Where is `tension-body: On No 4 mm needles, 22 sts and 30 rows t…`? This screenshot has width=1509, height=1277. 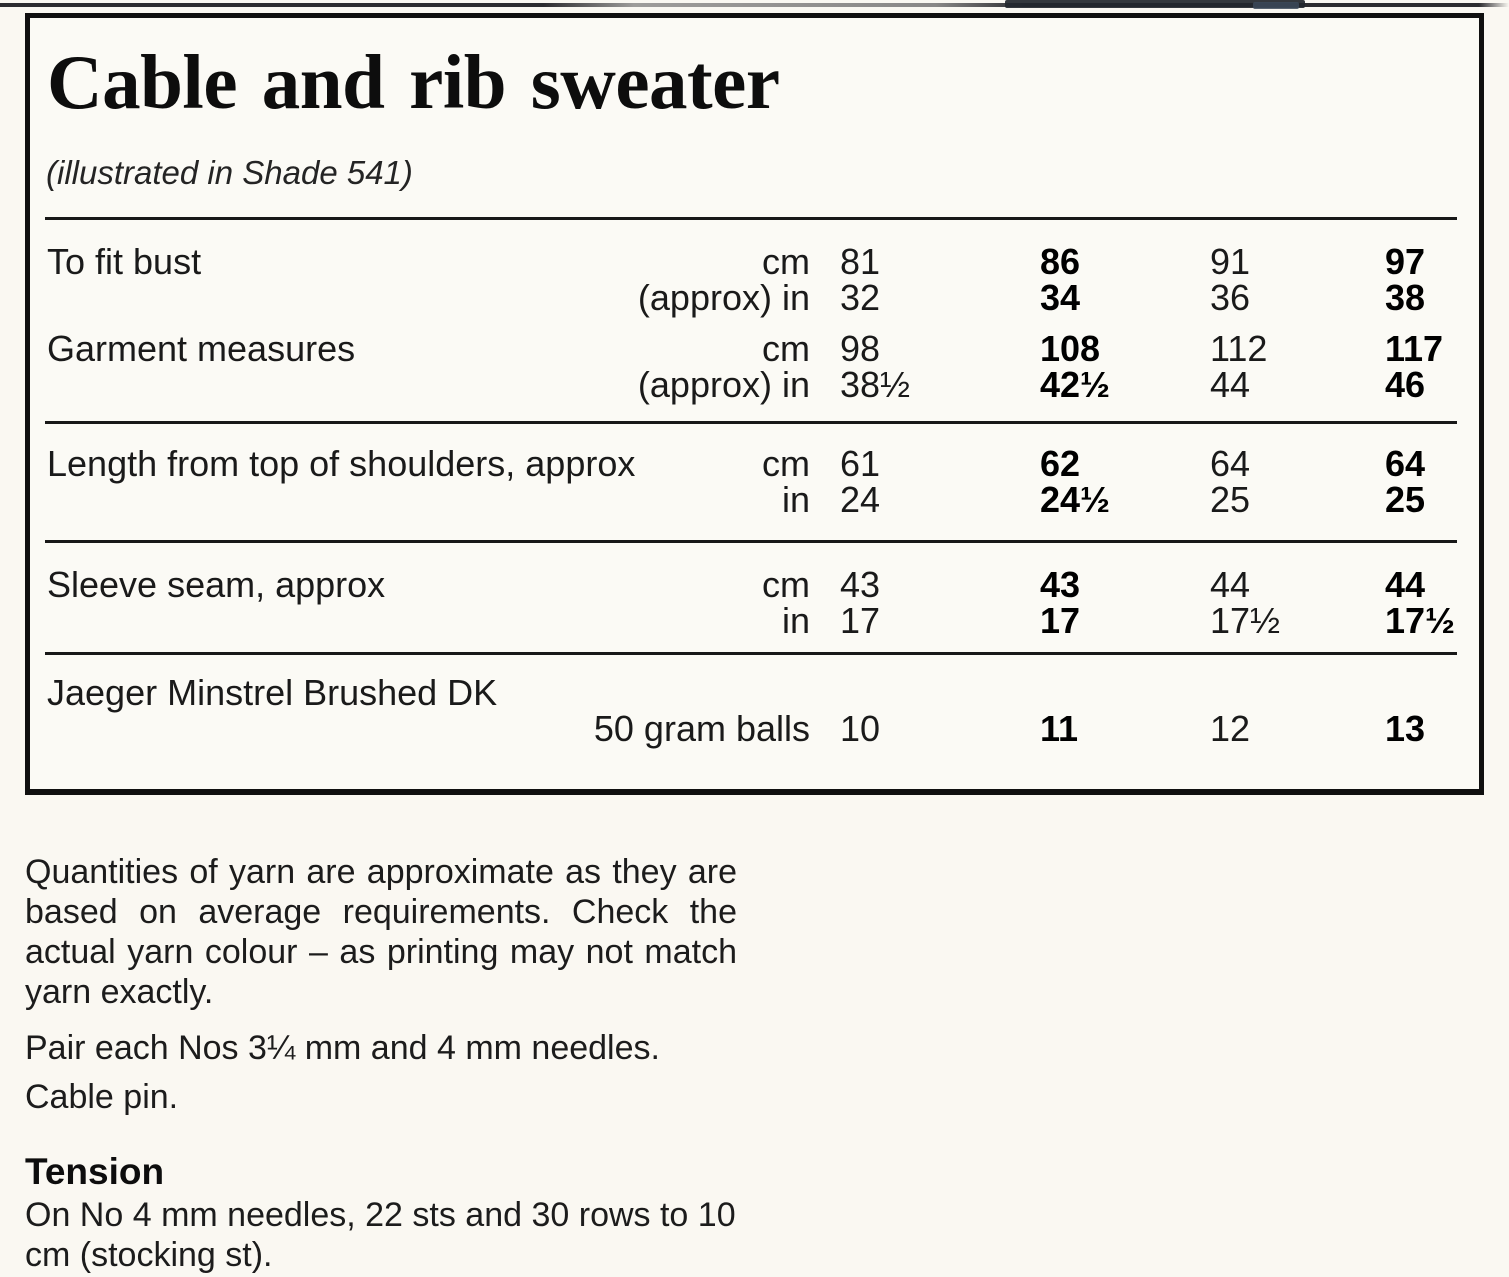
tension-body: On No 4 mm needles, 22 sts and 30 rows t… is located at coordinates (380, 1235).